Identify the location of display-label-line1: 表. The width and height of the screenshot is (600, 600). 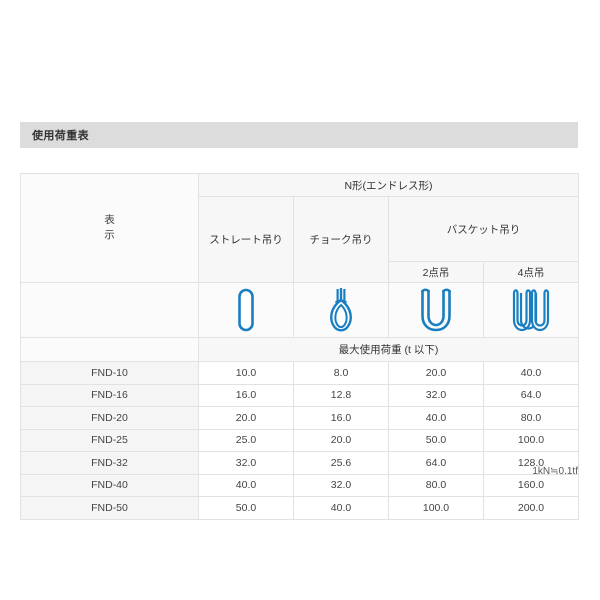
(109, 219).